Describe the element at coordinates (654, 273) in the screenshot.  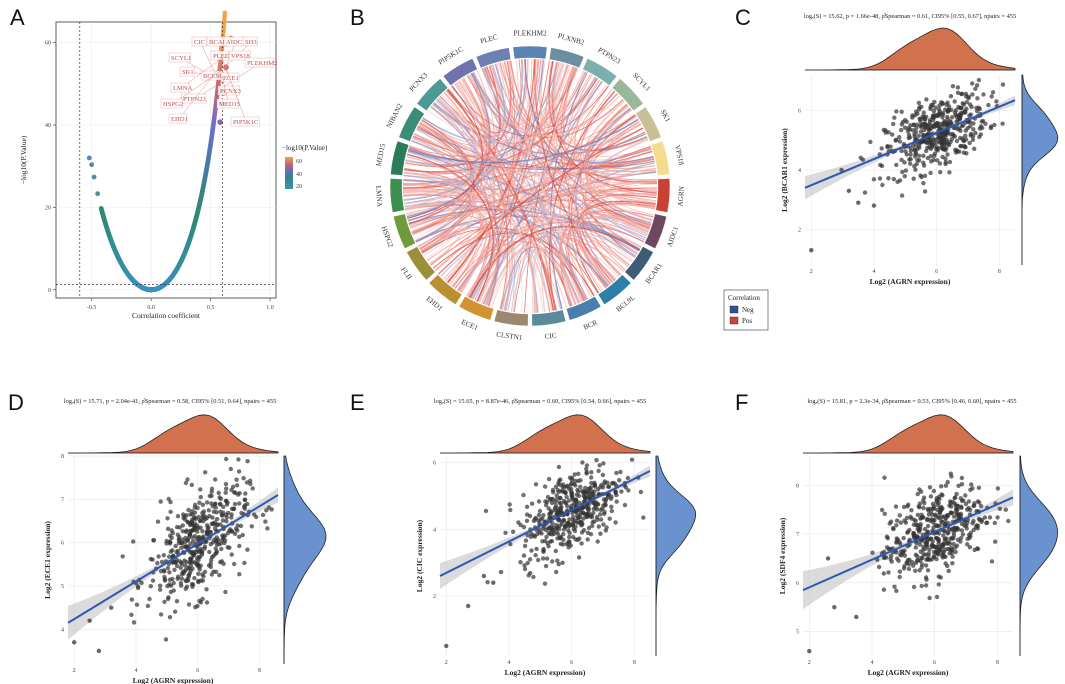
I see `chord-sector-label: BCAR1` at that location.